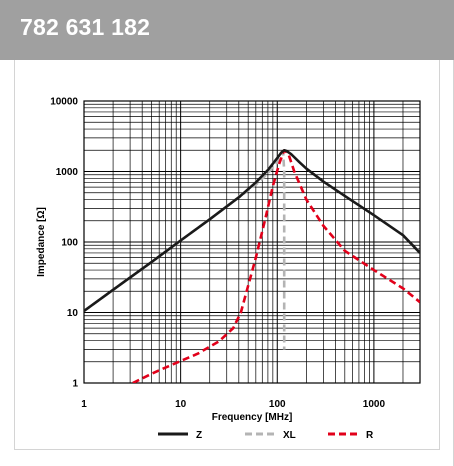 This screenshot has height=466, width=454. What do you see at coordinates (75, 384) in the screenshot?
I see `y-tick-label: 1` at bounding box center [75, 384].